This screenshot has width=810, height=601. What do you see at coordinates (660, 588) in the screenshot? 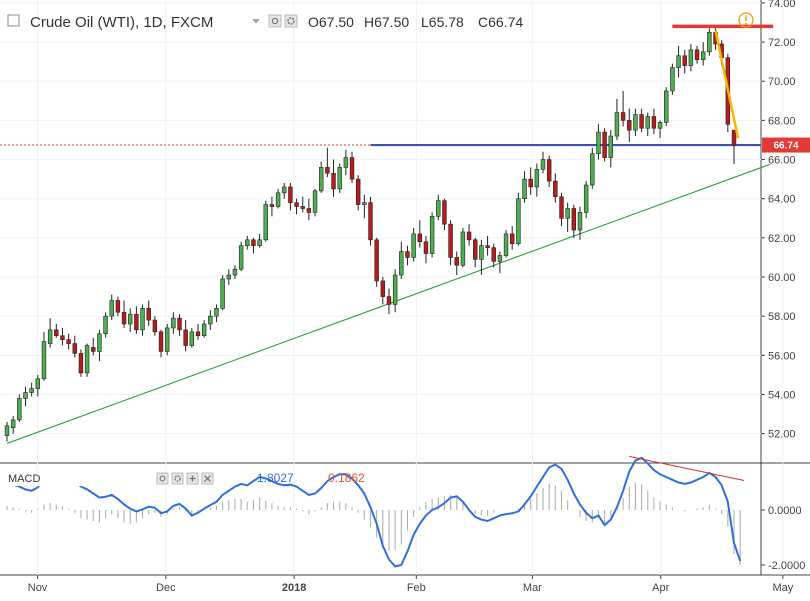
I see `time-tick-label: Apr` at bounding box center [660, 588].